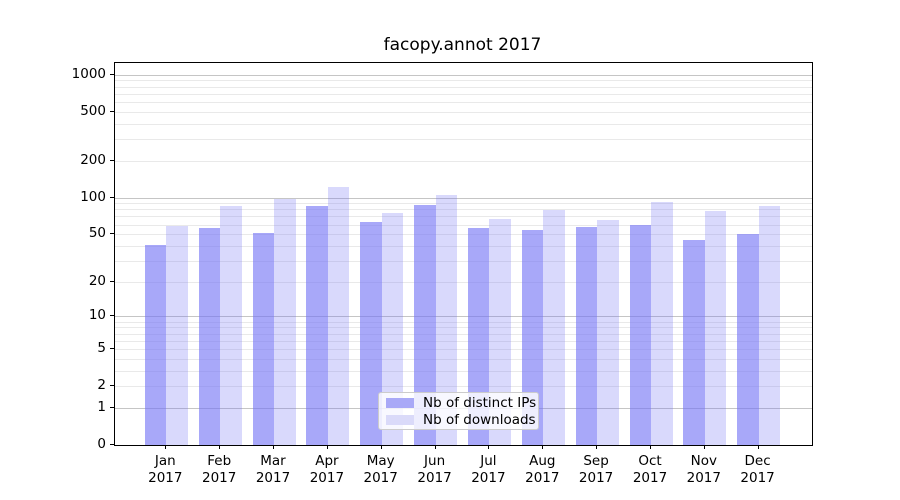 The height and width of the screenshot is (500, 900). I want to click on bar-feb-2017-distinct-ips, so click(209, 336).